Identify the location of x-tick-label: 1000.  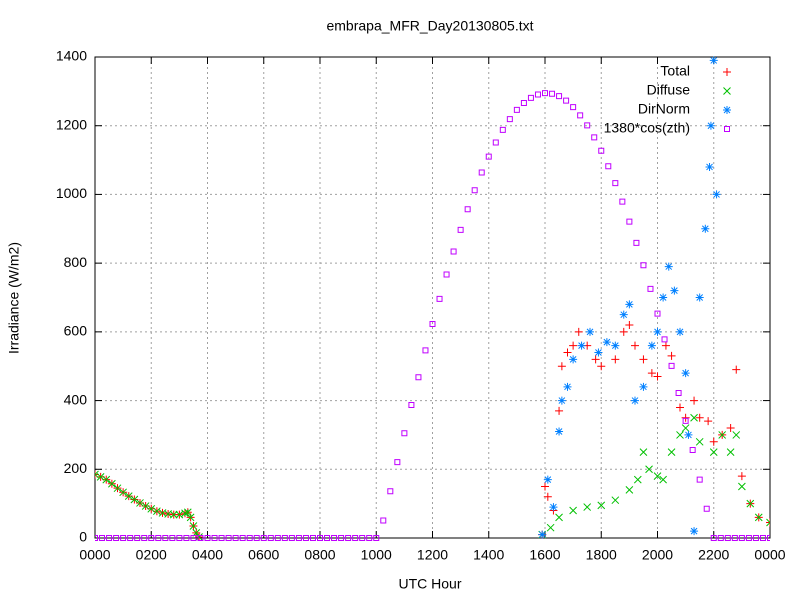
(376, 555).